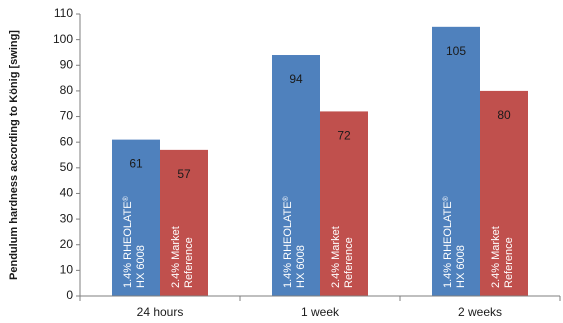 Image resolution: width=563 pixels, height=323 pixels. I want to click on y-tick-label: 100, so click(63, 39).